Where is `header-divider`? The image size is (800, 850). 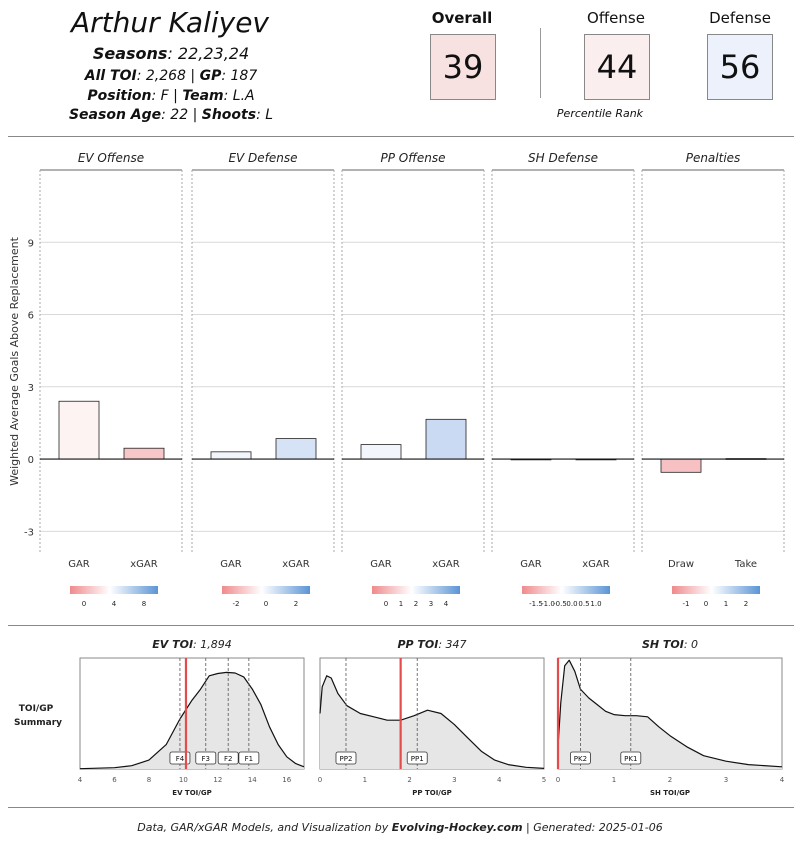 header-divider is located at coordinates (540, 63).